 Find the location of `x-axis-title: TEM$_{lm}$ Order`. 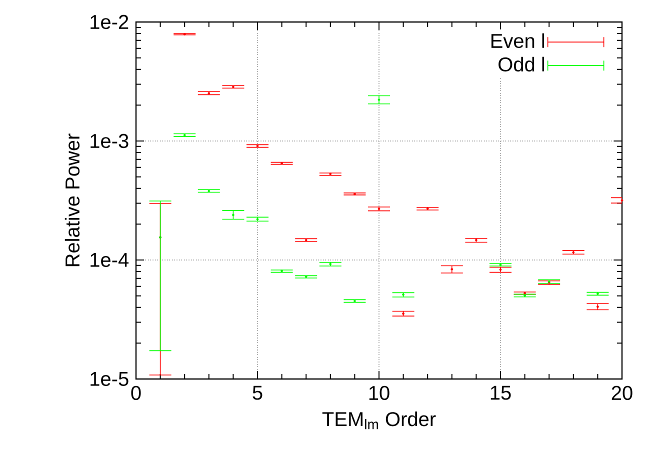

x-axis-title: TEM$_{lm}$ Order is located at coordinates (379, 421).